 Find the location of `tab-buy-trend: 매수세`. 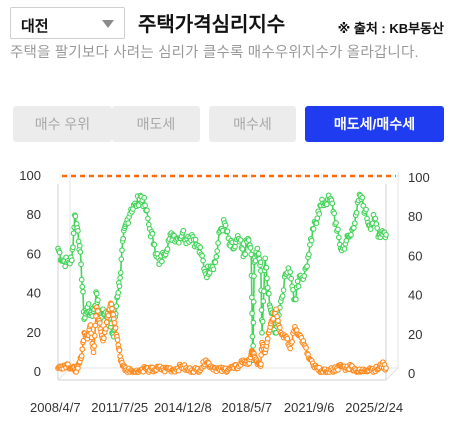

tab-buy-trend: 매수세 is located at coordinates (252, 124).